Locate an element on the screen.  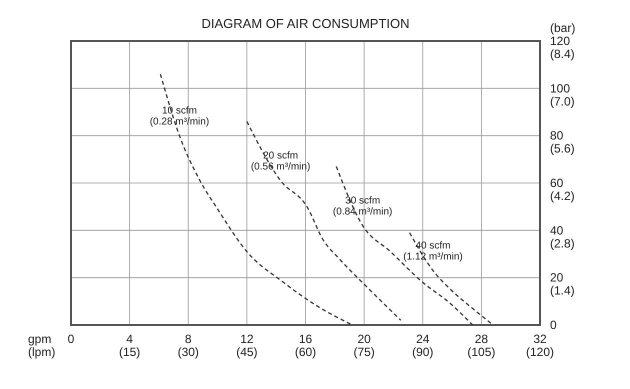
x2-tick-label: (30) is located at coordinates (188, 352).